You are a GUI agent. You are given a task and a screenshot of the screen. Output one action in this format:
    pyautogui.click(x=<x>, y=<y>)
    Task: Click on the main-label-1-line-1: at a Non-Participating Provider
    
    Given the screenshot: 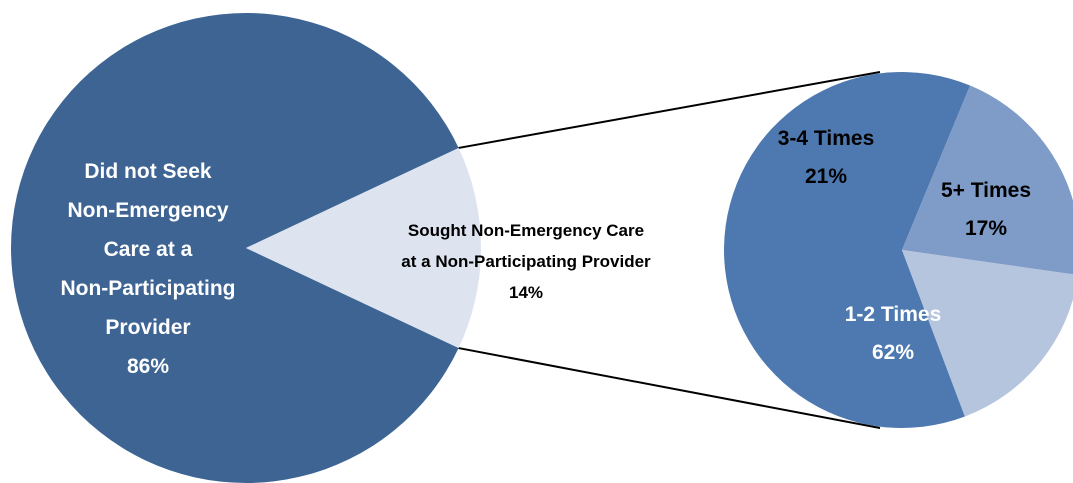 What is the action you would take?
    pyautogui.click(x=526, y=261)
    